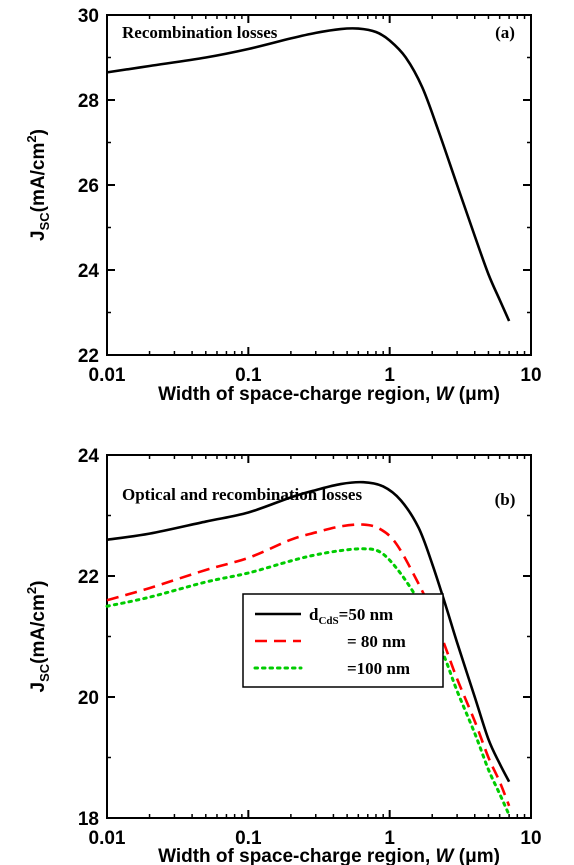 The height and width of the screenshot is (865, 574). What do you see at coordinates (366, 614) in the screenshot?
I see `legend-label-text: =50 nm` at bounding box center [366, 614].